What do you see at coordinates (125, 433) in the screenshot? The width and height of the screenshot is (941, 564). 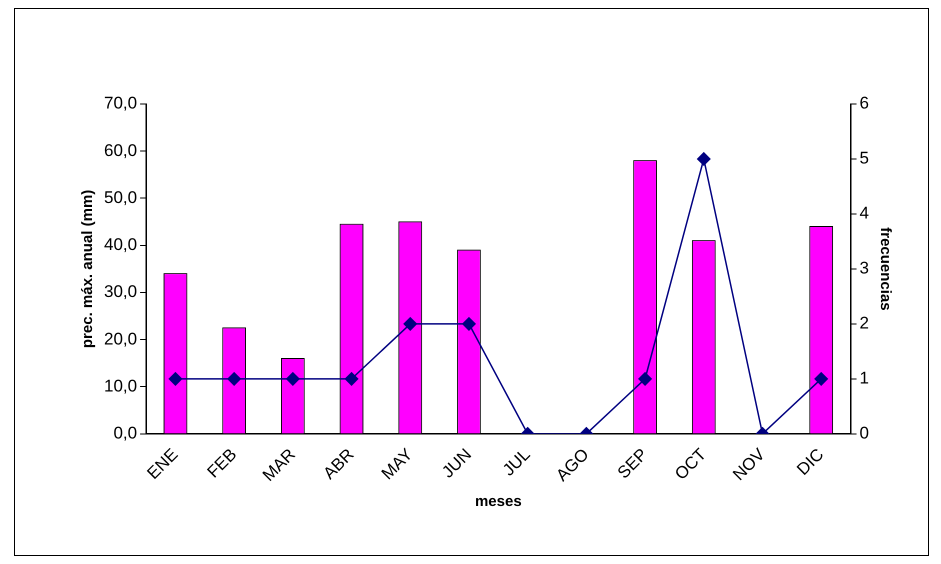 I see `y-tick-label: 0,0` at bounding box center [125, 433].